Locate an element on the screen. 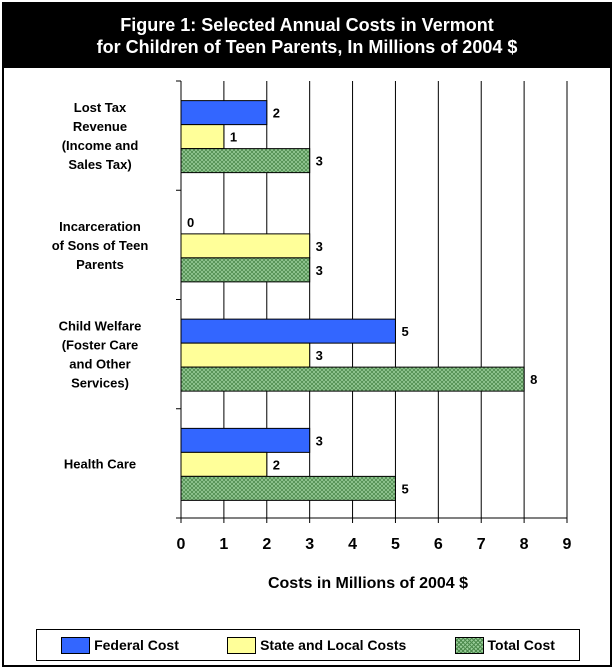  category-label: Incarceration of Sons of Teen Parents is located at coordinates (100, 245).